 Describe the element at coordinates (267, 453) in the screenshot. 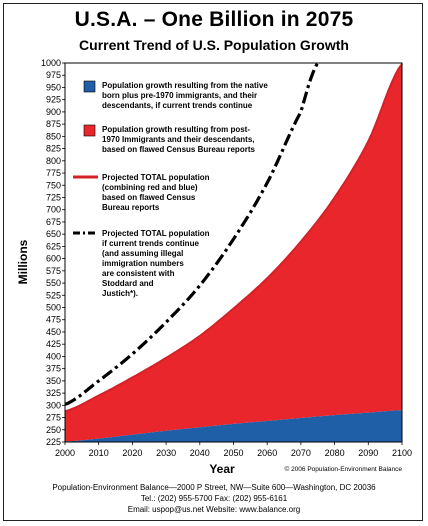

I see `x-tick-label: 2060` at that location.